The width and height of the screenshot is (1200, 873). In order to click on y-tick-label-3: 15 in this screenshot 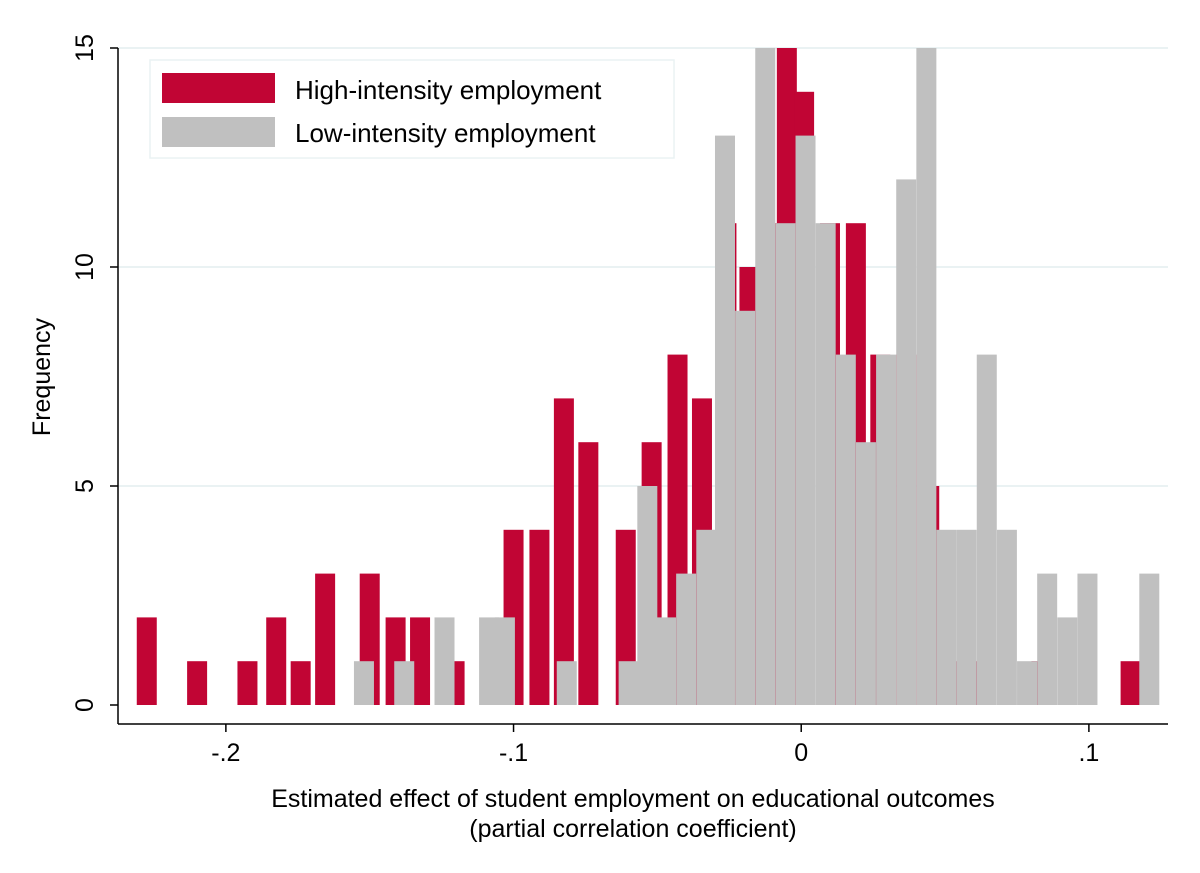, I will do `click(85, 48)`.